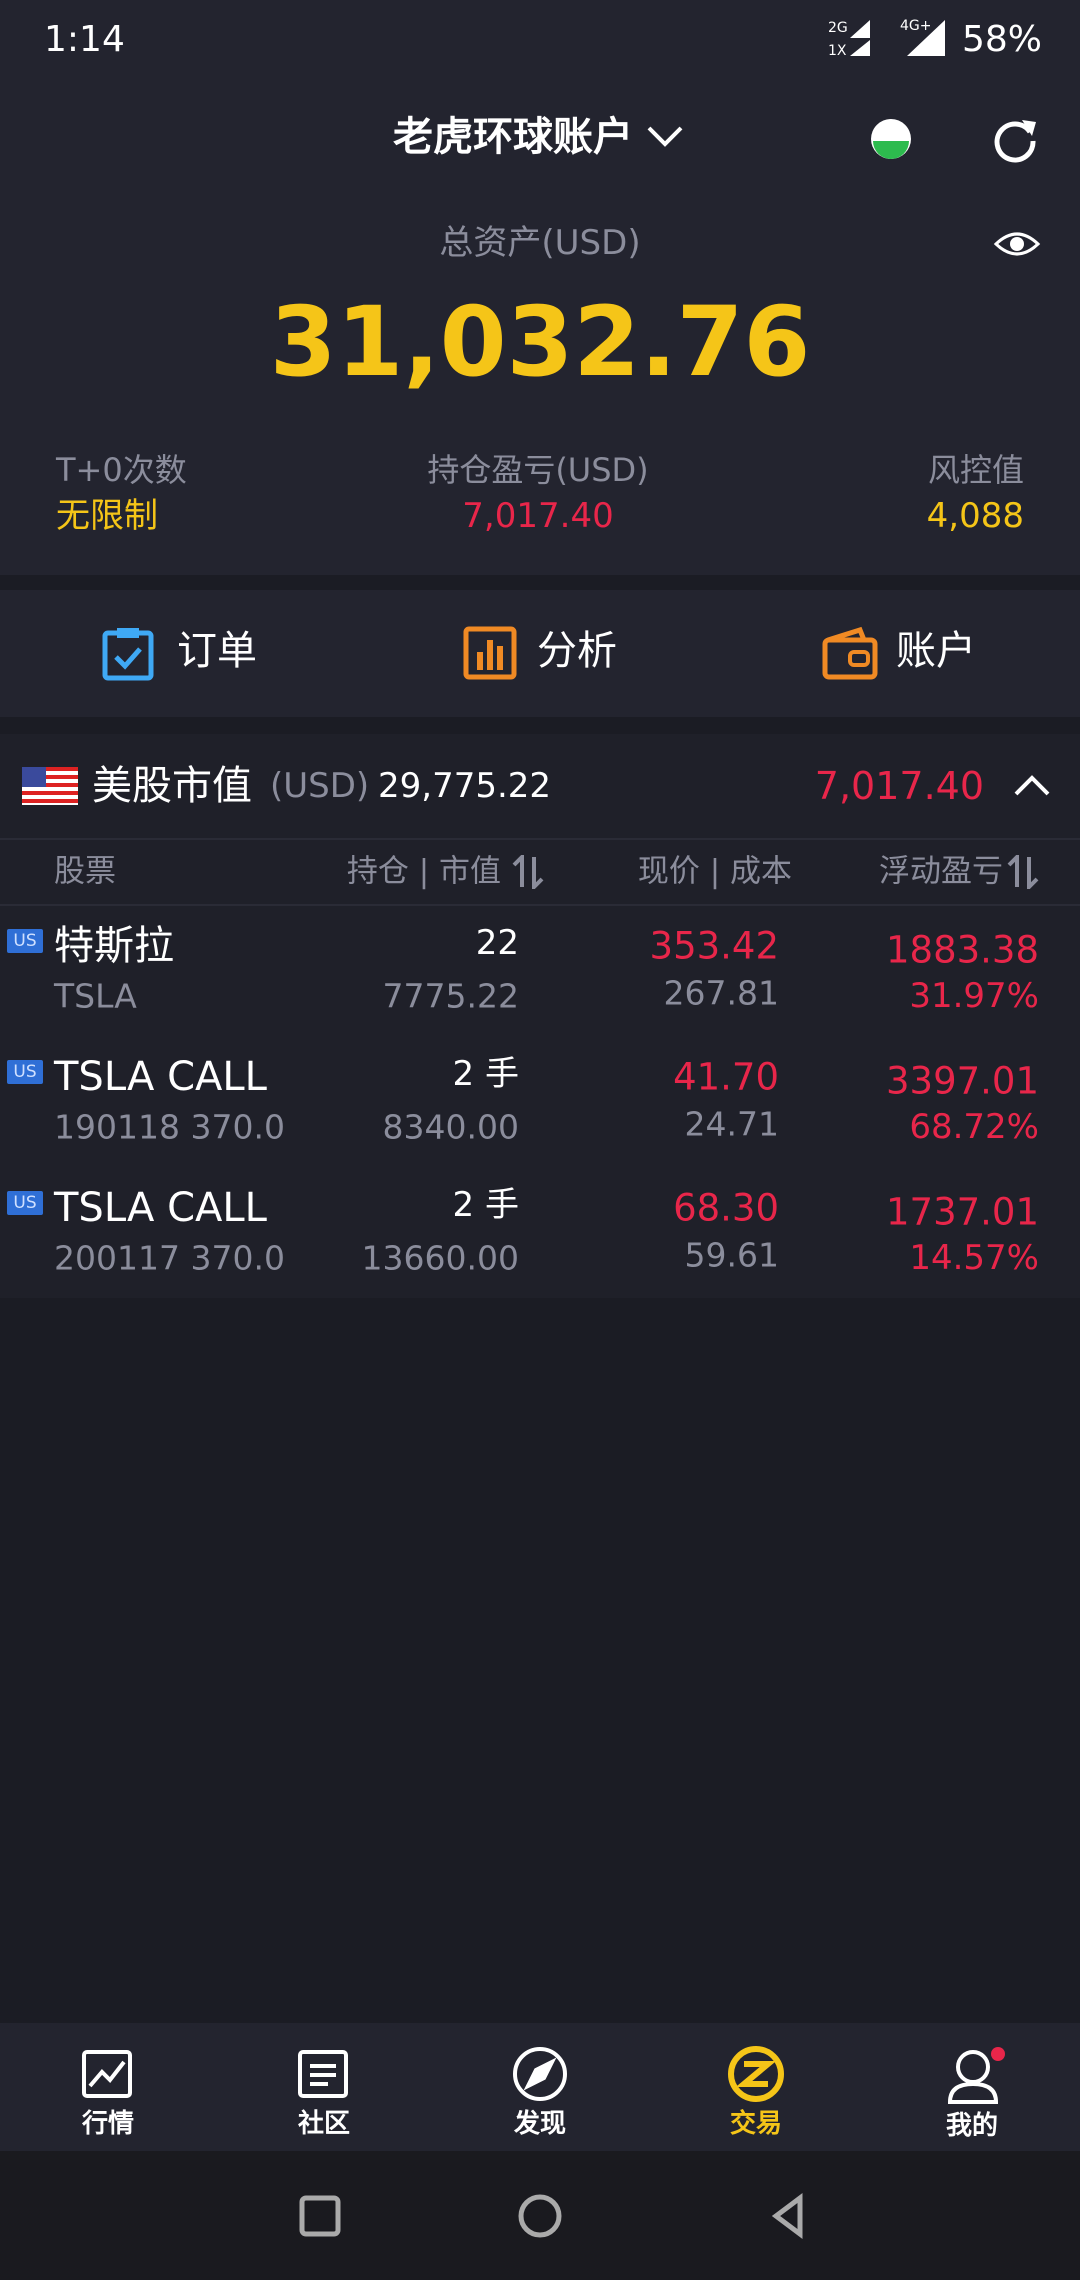 This screenshot has width=1080, height=2280. I want to click on account-icon, so click(850, 653).